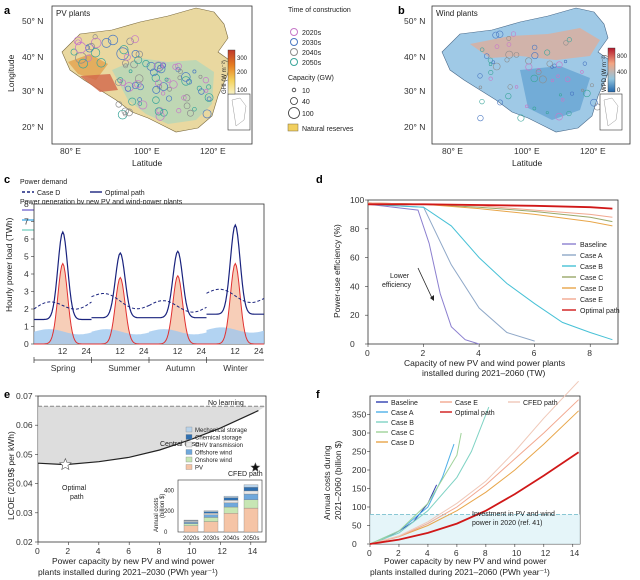  What do you see at coordinates (327, 482) in the screenshot?
I see `panel-f-ylabel: Annual costs during` at bounding box center [327, 482].